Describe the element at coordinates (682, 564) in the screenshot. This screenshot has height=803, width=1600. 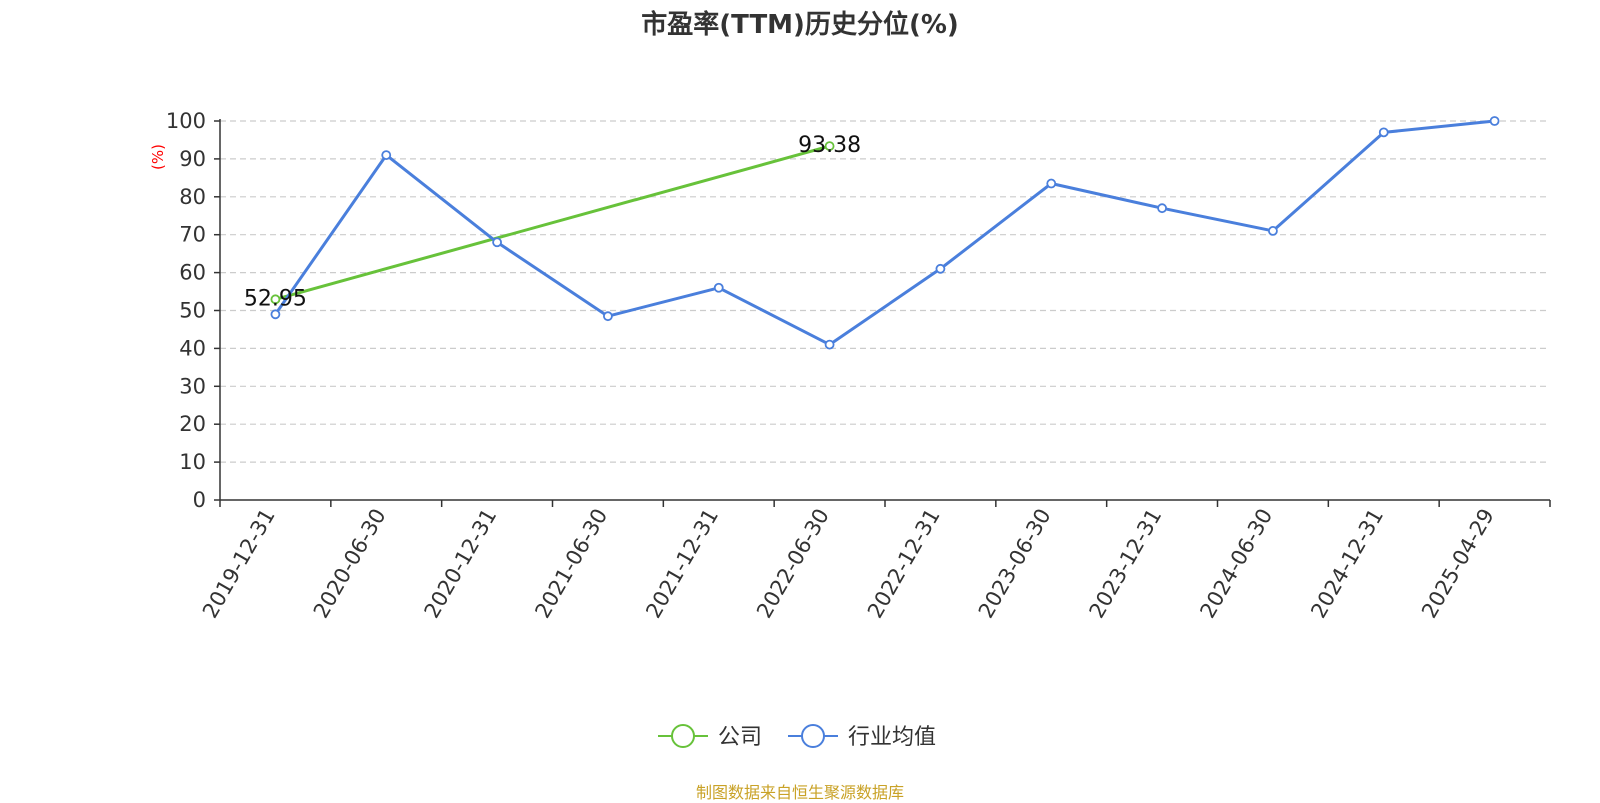
I see `x-tick-label: 2021-12-31` at that location.